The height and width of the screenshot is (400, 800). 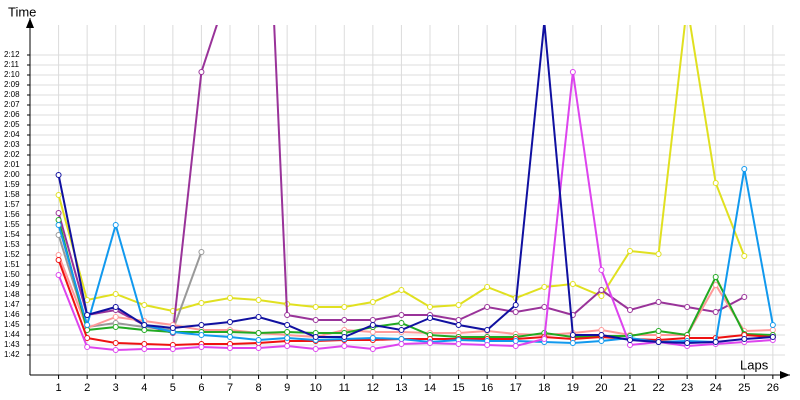 What do you see at coordinates (12, 184) in the screenshot?
I see `y-tick-label: 1:59` at bounding box center [12, 184].